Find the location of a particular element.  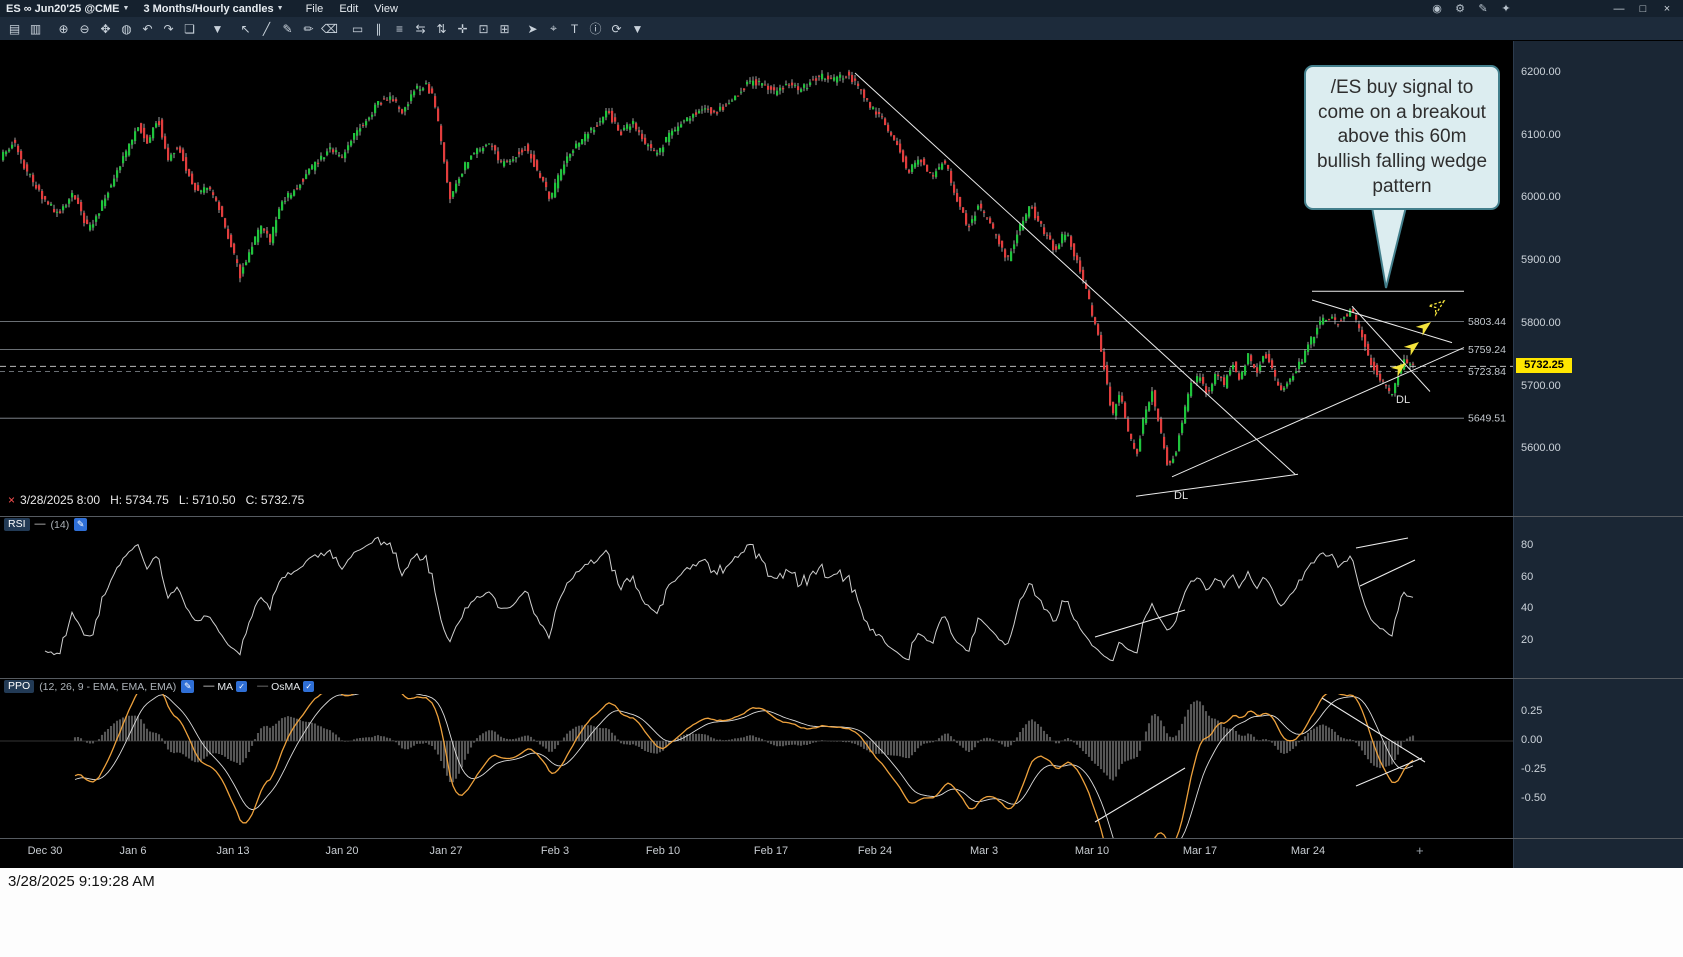

ppo-chart is located at coordinates (756, 766).